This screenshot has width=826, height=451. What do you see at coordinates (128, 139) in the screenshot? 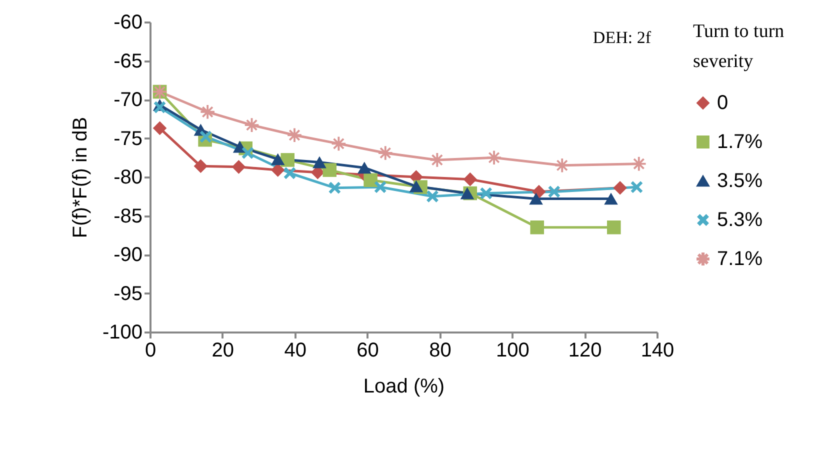
I see `y-tick-label: -75` at bounding box center [128, 139].